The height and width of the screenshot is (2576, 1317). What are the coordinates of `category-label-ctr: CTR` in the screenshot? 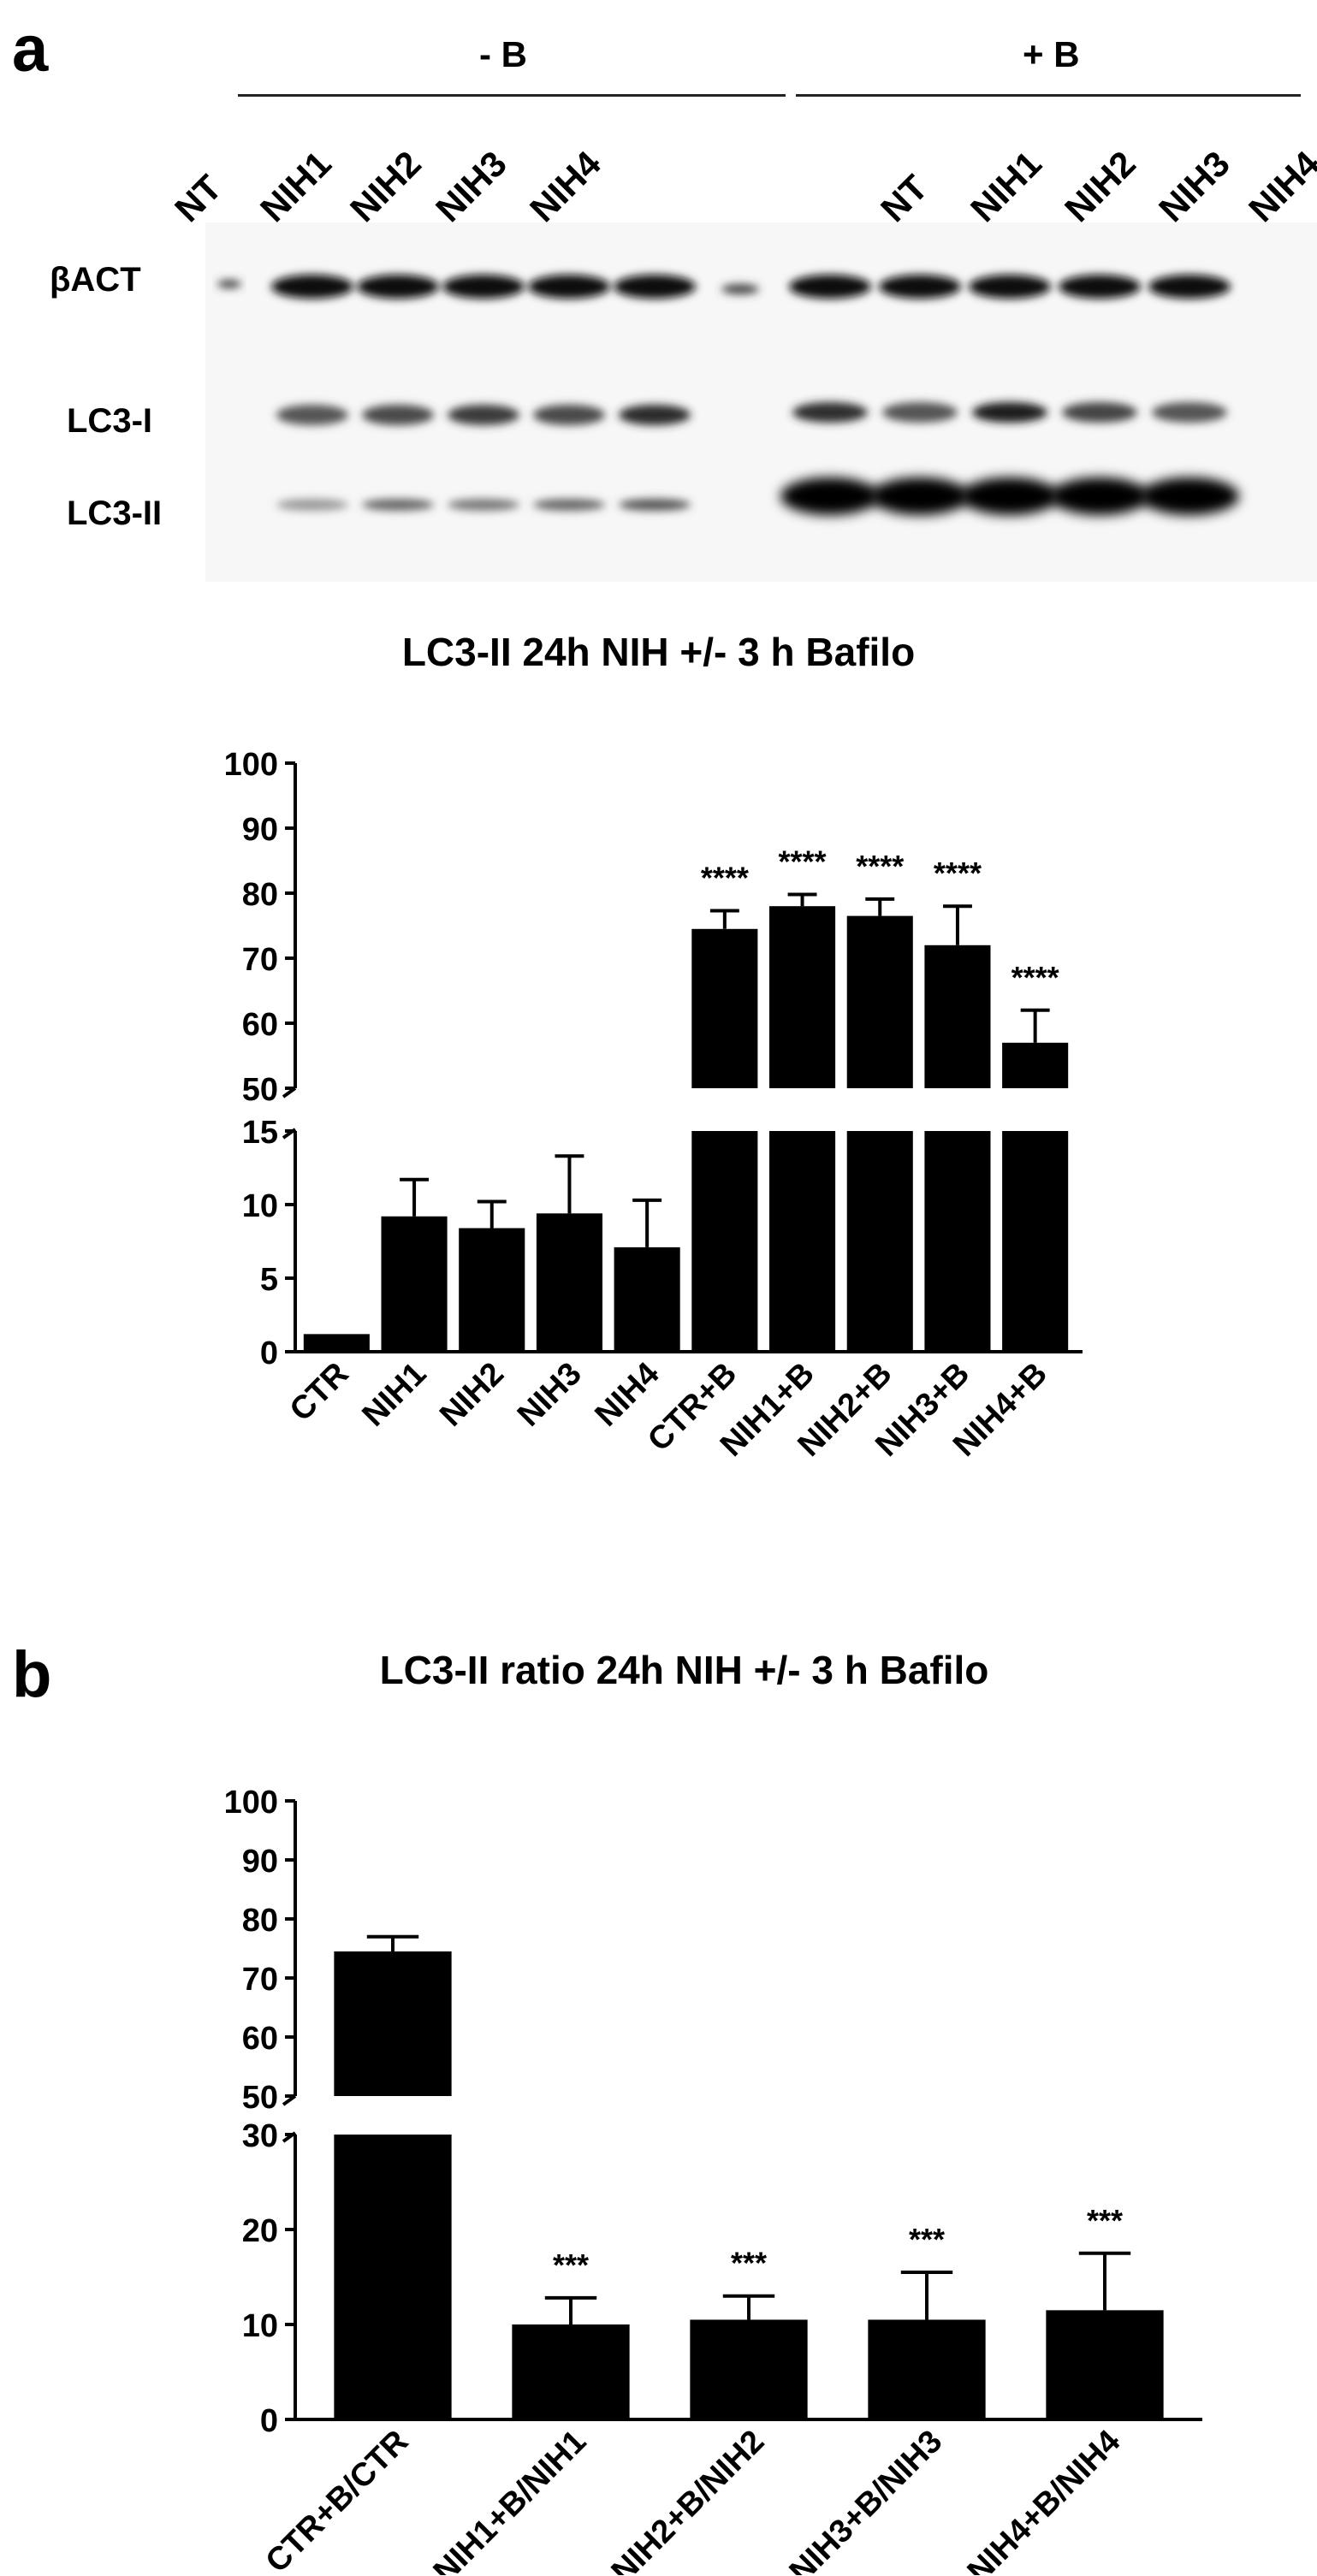 It's located at (319, 1392).